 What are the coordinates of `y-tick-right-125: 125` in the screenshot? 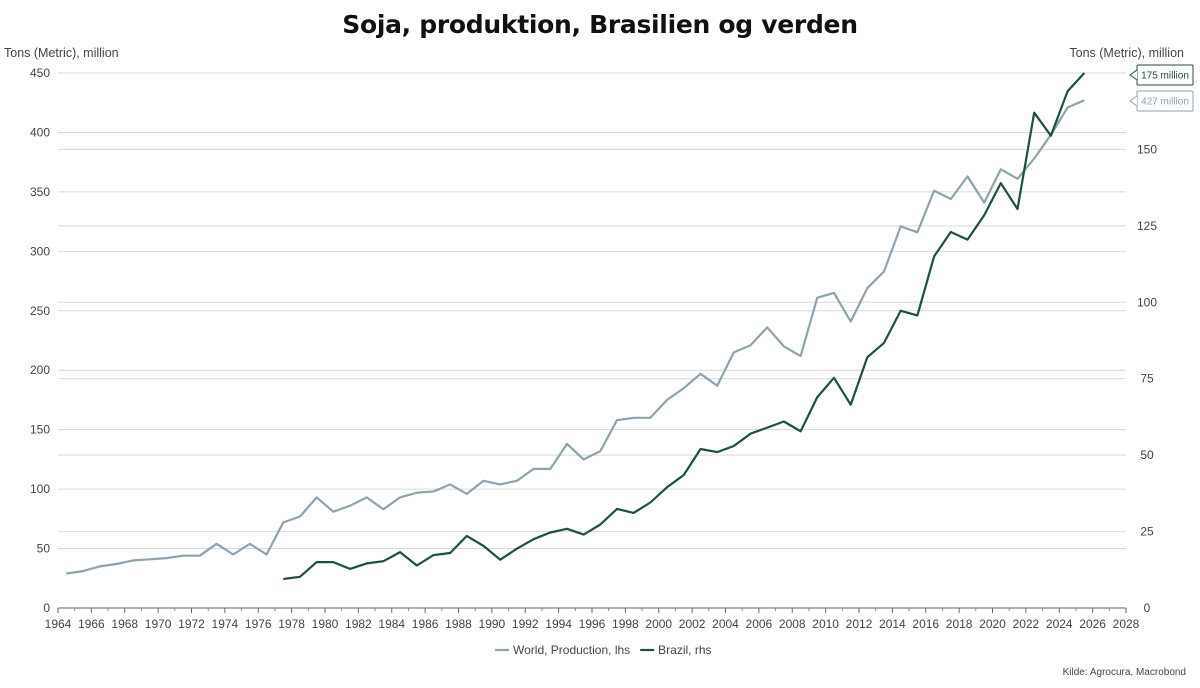 It's located at (1147, 226).